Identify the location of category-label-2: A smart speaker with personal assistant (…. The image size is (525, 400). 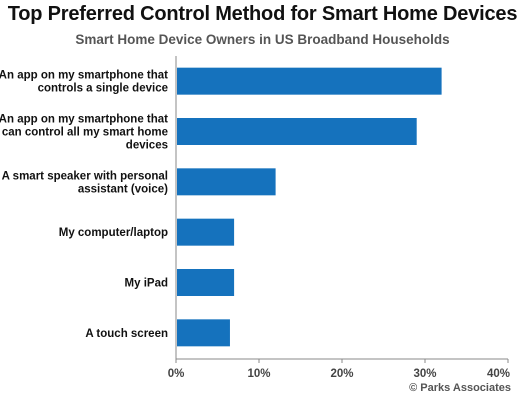
(85, 182).